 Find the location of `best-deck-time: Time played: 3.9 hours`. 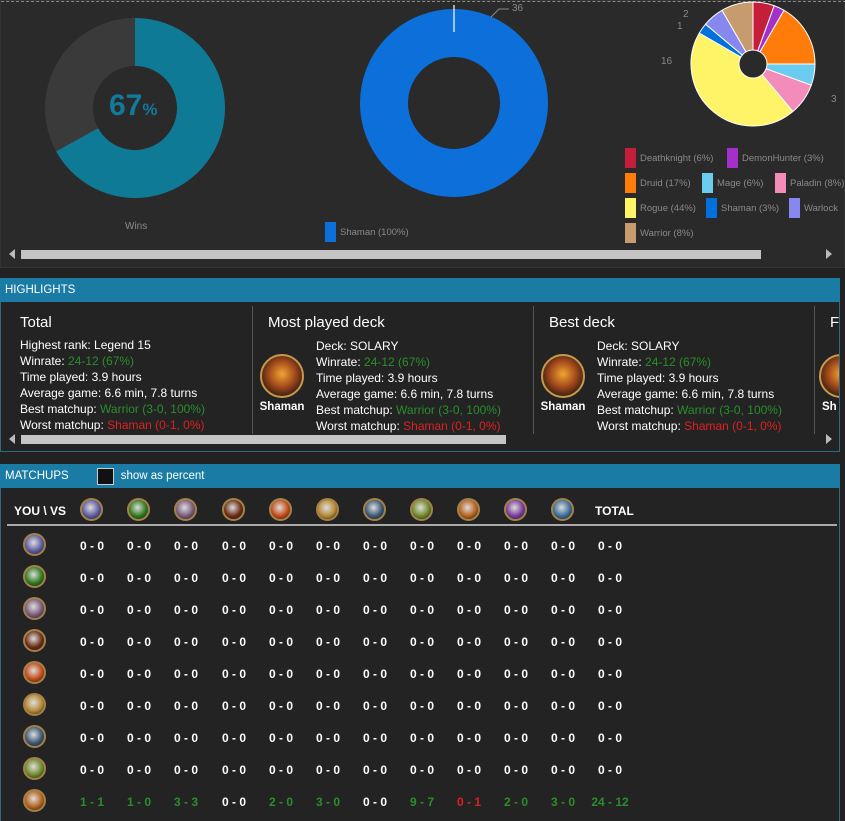

best-deck-time: Time played: 3.9 hours is located at coordinates (702, 378).